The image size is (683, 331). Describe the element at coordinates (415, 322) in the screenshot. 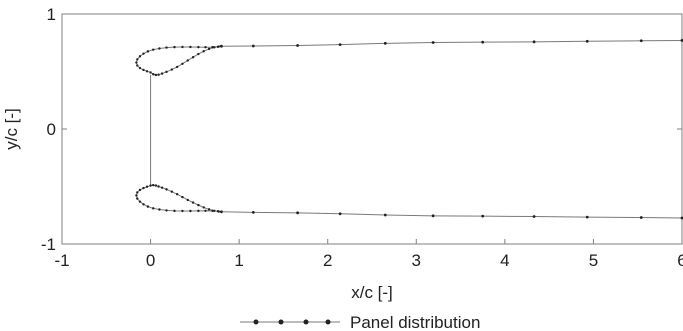

I see `legend-label: Panel distribution` at that location.